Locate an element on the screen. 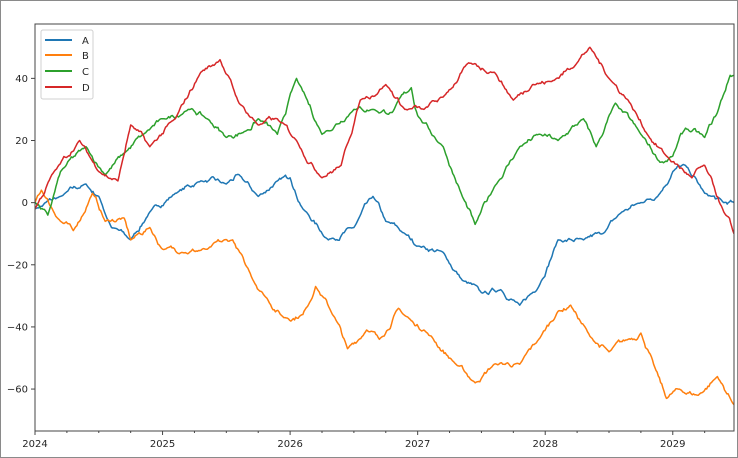  legend: A B C D is located at coordinates (67, 64).